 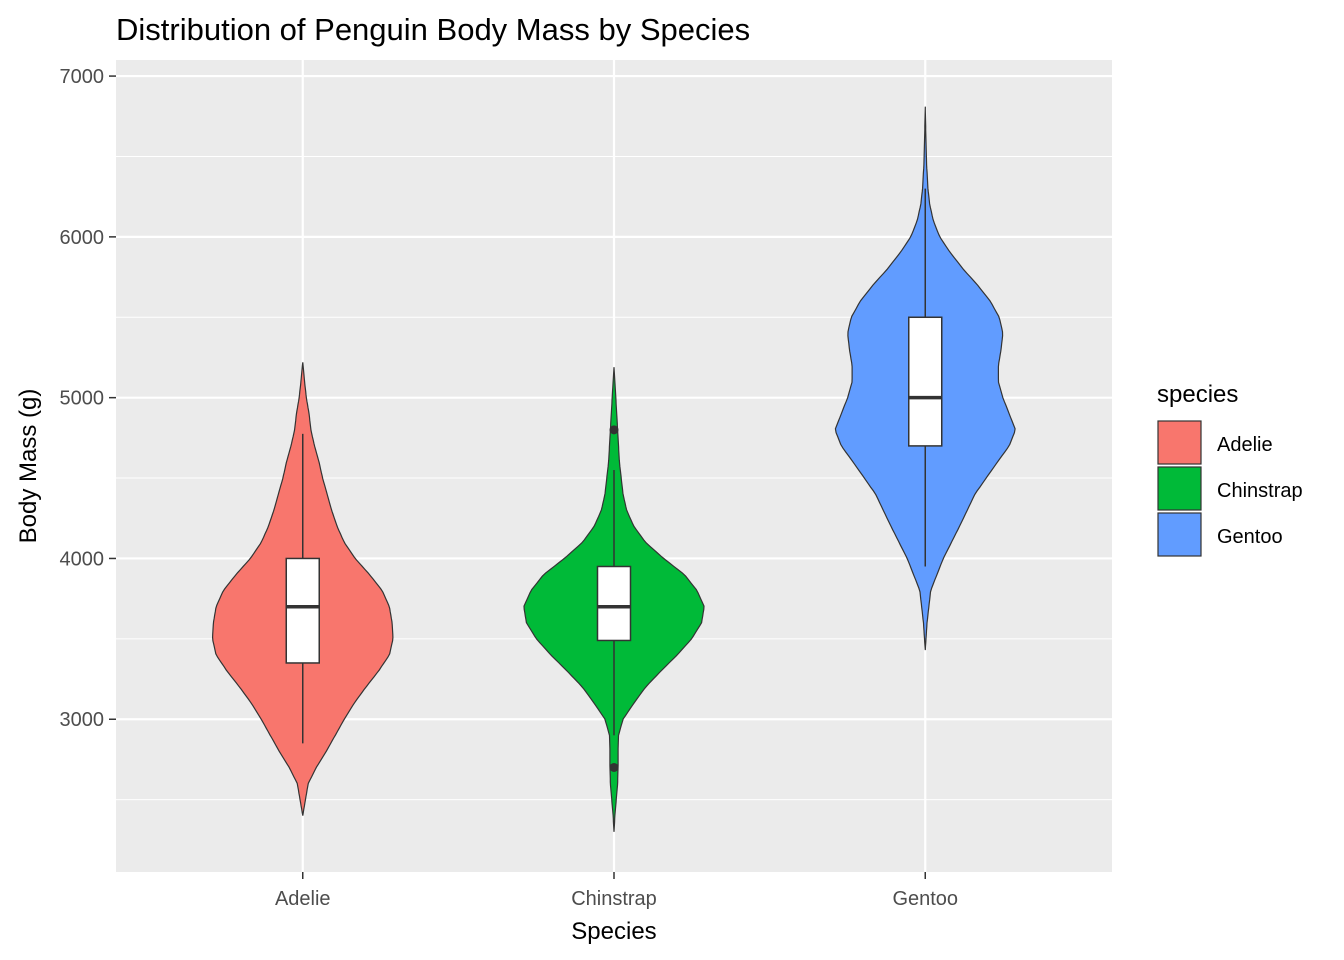 I want to click on y-tick-label: 7000, so click(x=82, y=77).